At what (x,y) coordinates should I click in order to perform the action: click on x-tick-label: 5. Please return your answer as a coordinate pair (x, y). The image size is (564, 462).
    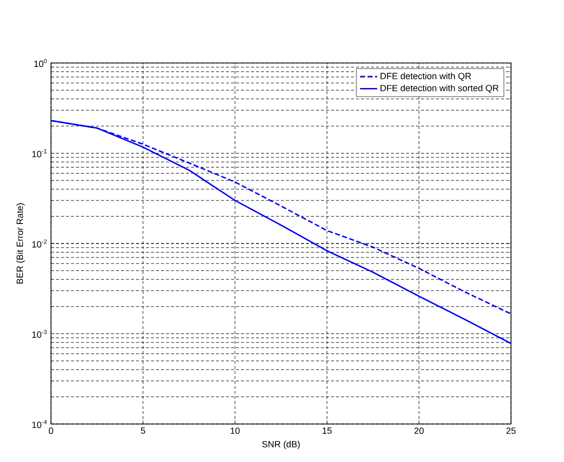
    Looking at the image, I should click on (143, 431).